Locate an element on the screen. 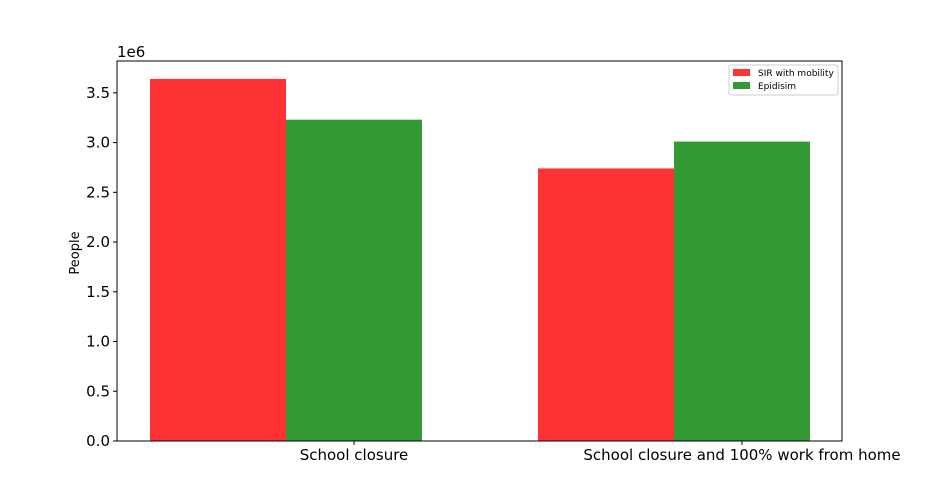 Image resolution: width=936 pixels, height=504 pixels. y-tick-label: 1.5 is located at coordinates (98, 292).